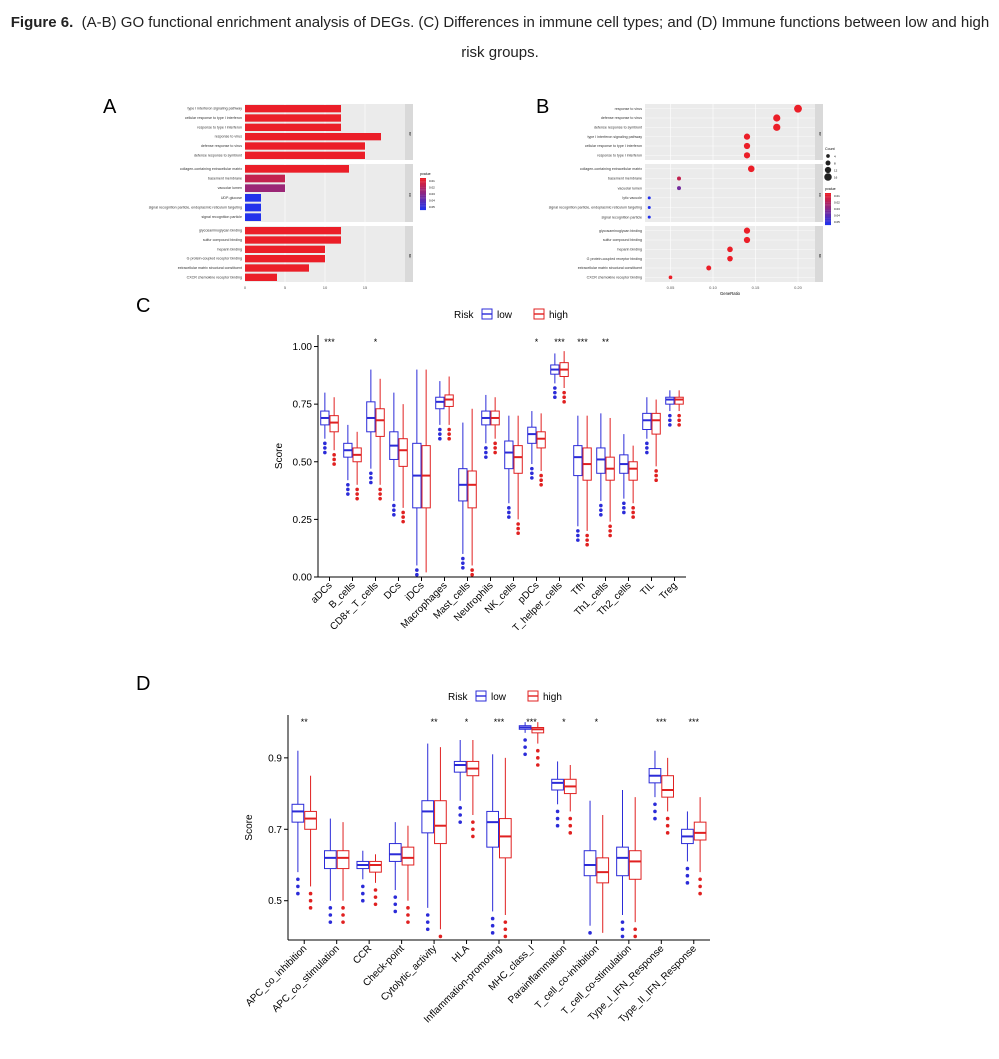 This screenshot has height=1059, width=999. Describe the element at coordinates (214, 109) in the screenshot. I see `term-label: type I interferon signaling pathway` at that location.